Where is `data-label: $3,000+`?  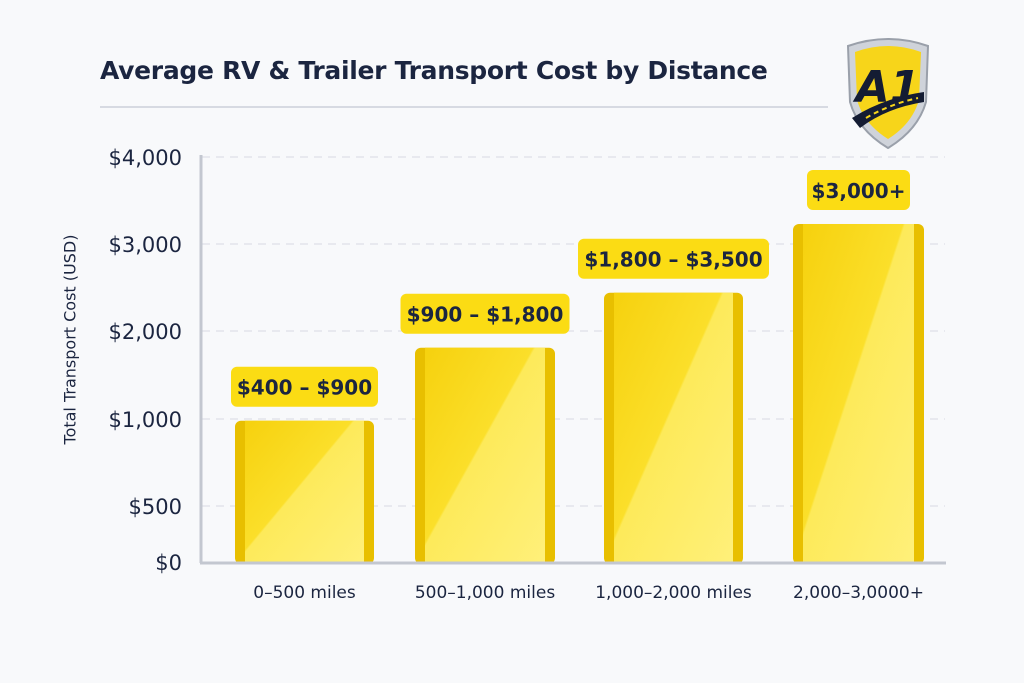 data-label: $3,000+ is located at coordinates (859, 191).